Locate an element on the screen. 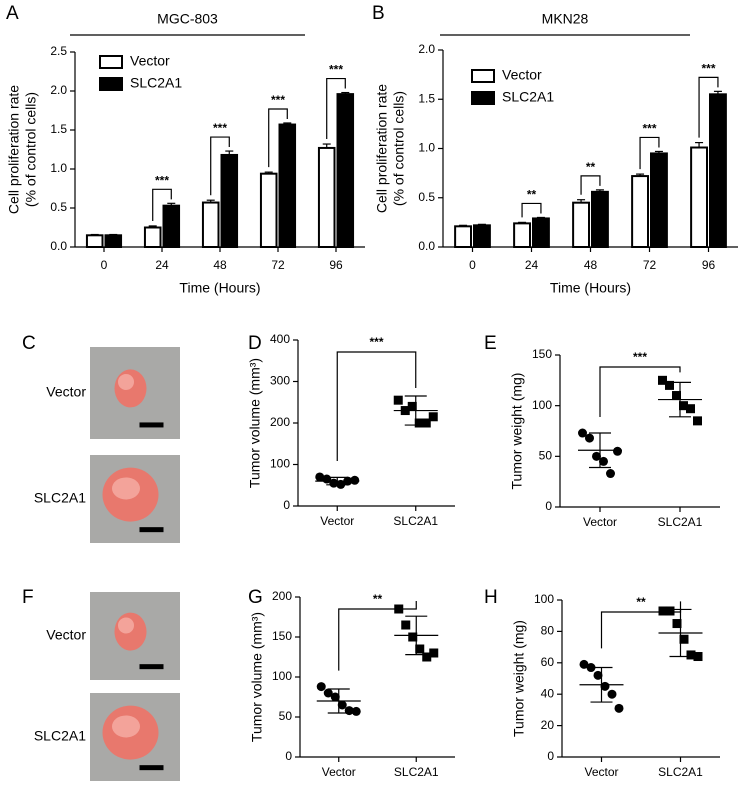 This screenshot has height=790, width=744. y-tick-label: 50 is located at coordinates (546, 456).